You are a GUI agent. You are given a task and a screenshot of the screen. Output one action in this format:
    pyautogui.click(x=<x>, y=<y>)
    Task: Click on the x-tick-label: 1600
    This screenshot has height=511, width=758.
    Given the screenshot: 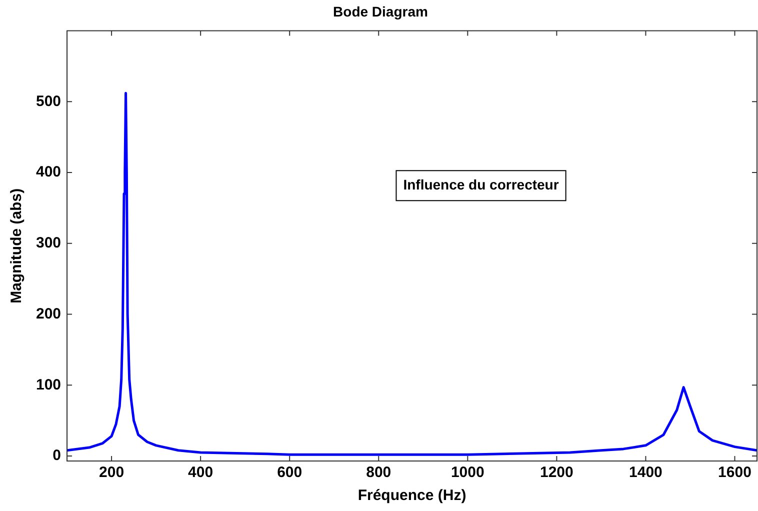 What is the action you would take?
    pyautogui.click(x=735, y=473)
    